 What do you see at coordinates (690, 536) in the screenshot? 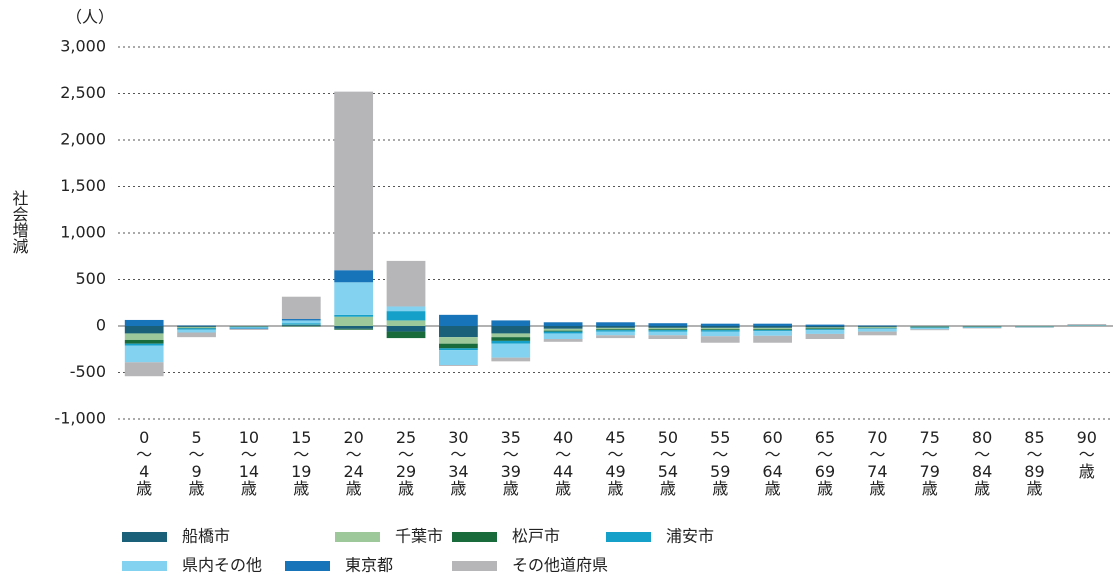
I see `legend-label: 浦安市` at bounding box center [690, 536].